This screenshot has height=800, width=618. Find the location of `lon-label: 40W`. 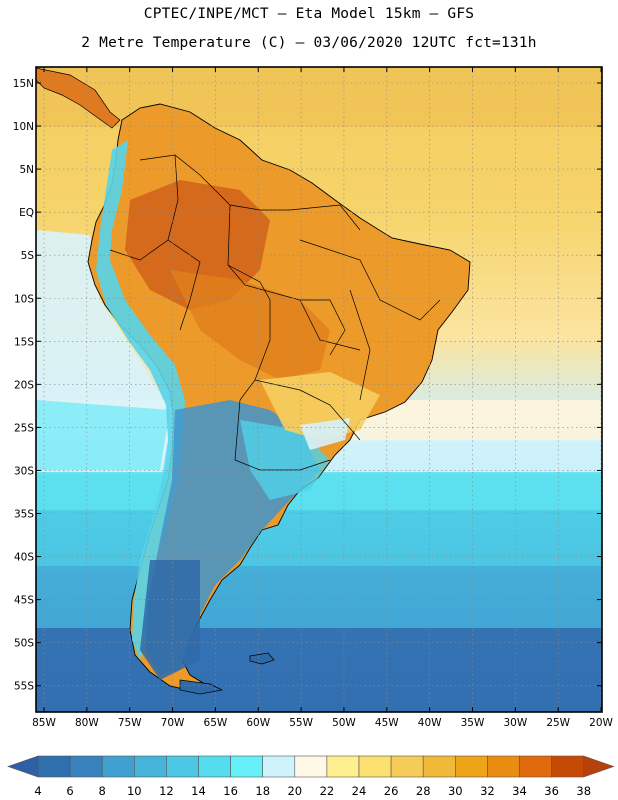

lon-label: 40W is located at coordinates (430, 723).